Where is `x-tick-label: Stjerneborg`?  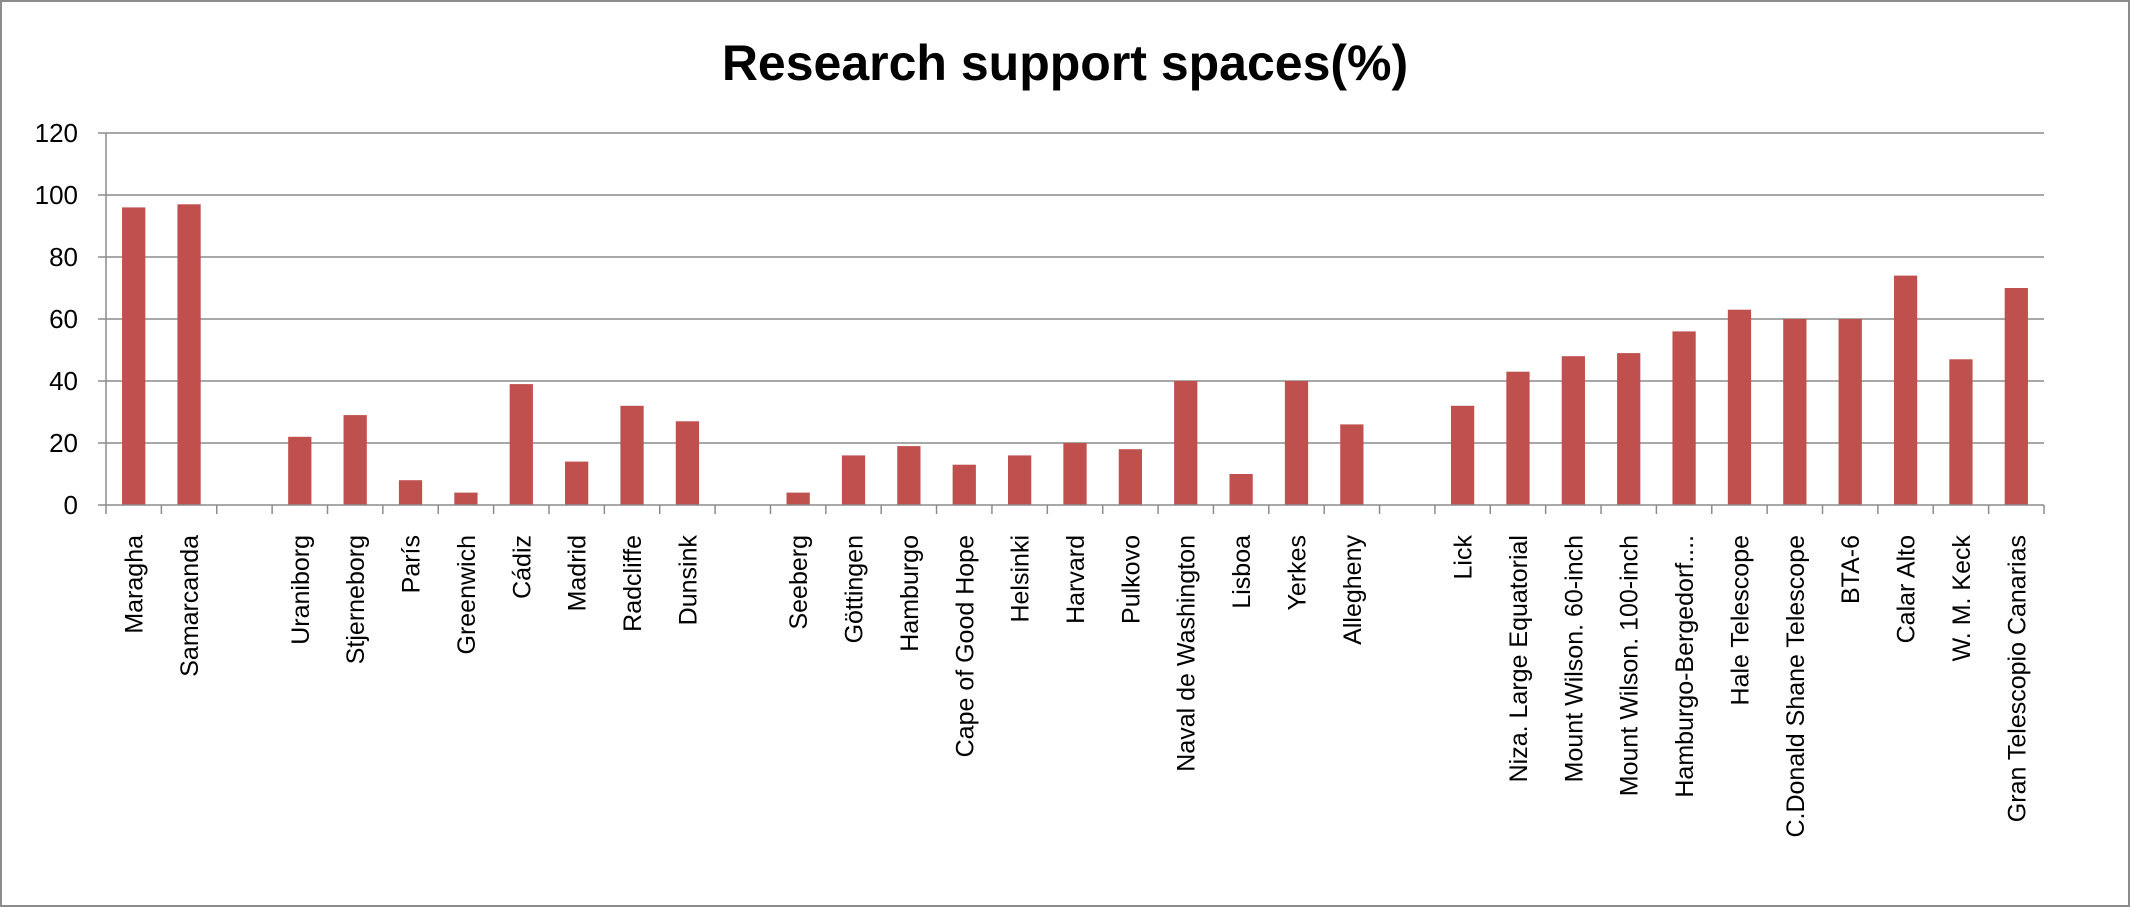
x-tick-label: Stjerneborg is located at coordinates (356, 599).